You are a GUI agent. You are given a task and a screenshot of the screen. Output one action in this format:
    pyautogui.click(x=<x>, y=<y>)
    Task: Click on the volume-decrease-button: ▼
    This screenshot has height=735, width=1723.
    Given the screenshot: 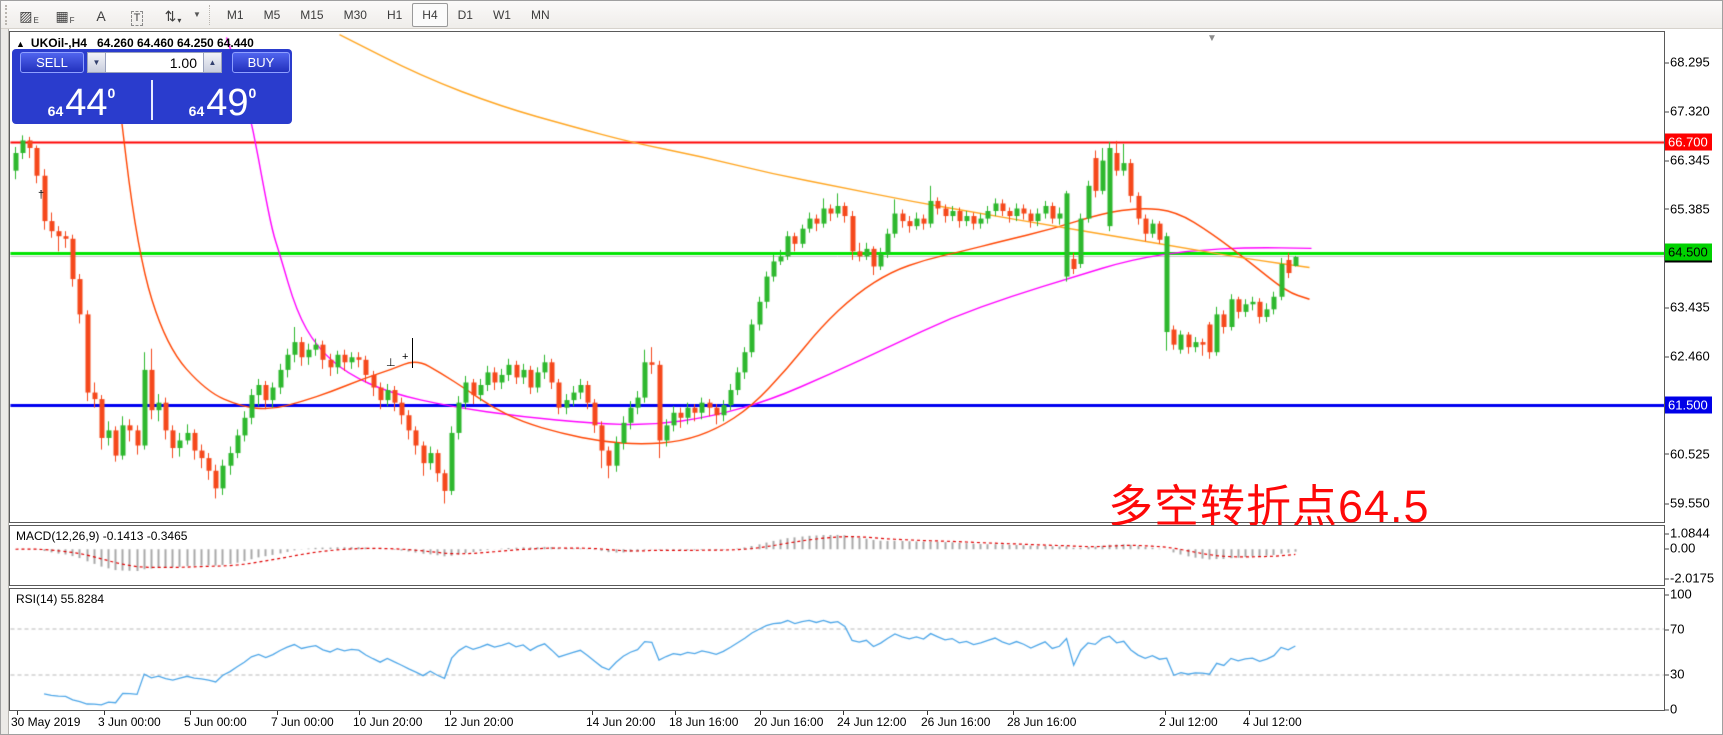 What is the action you would take?
    pyautogui.click(x=96, y=62)
    